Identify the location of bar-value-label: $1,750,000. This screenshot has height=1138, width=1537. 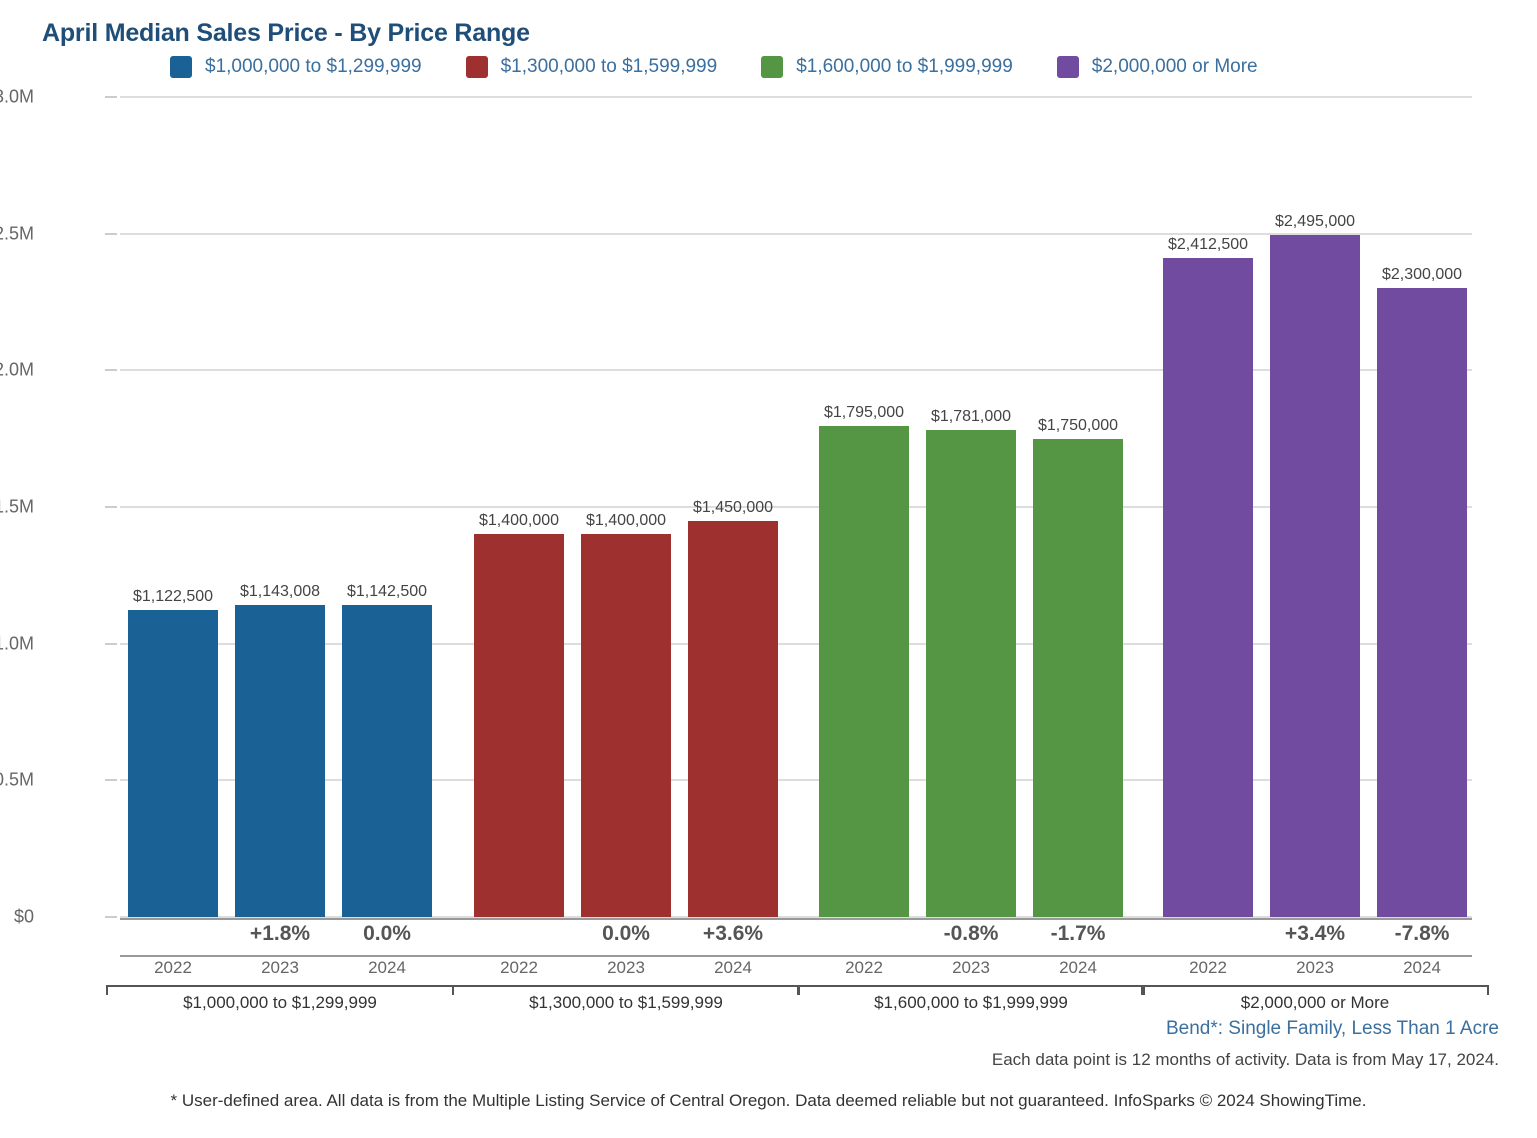
(1078, 425).